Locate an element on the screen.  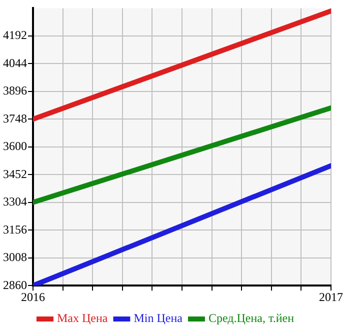
y-tick-label: 3748 is located at coordinates (15, 118).